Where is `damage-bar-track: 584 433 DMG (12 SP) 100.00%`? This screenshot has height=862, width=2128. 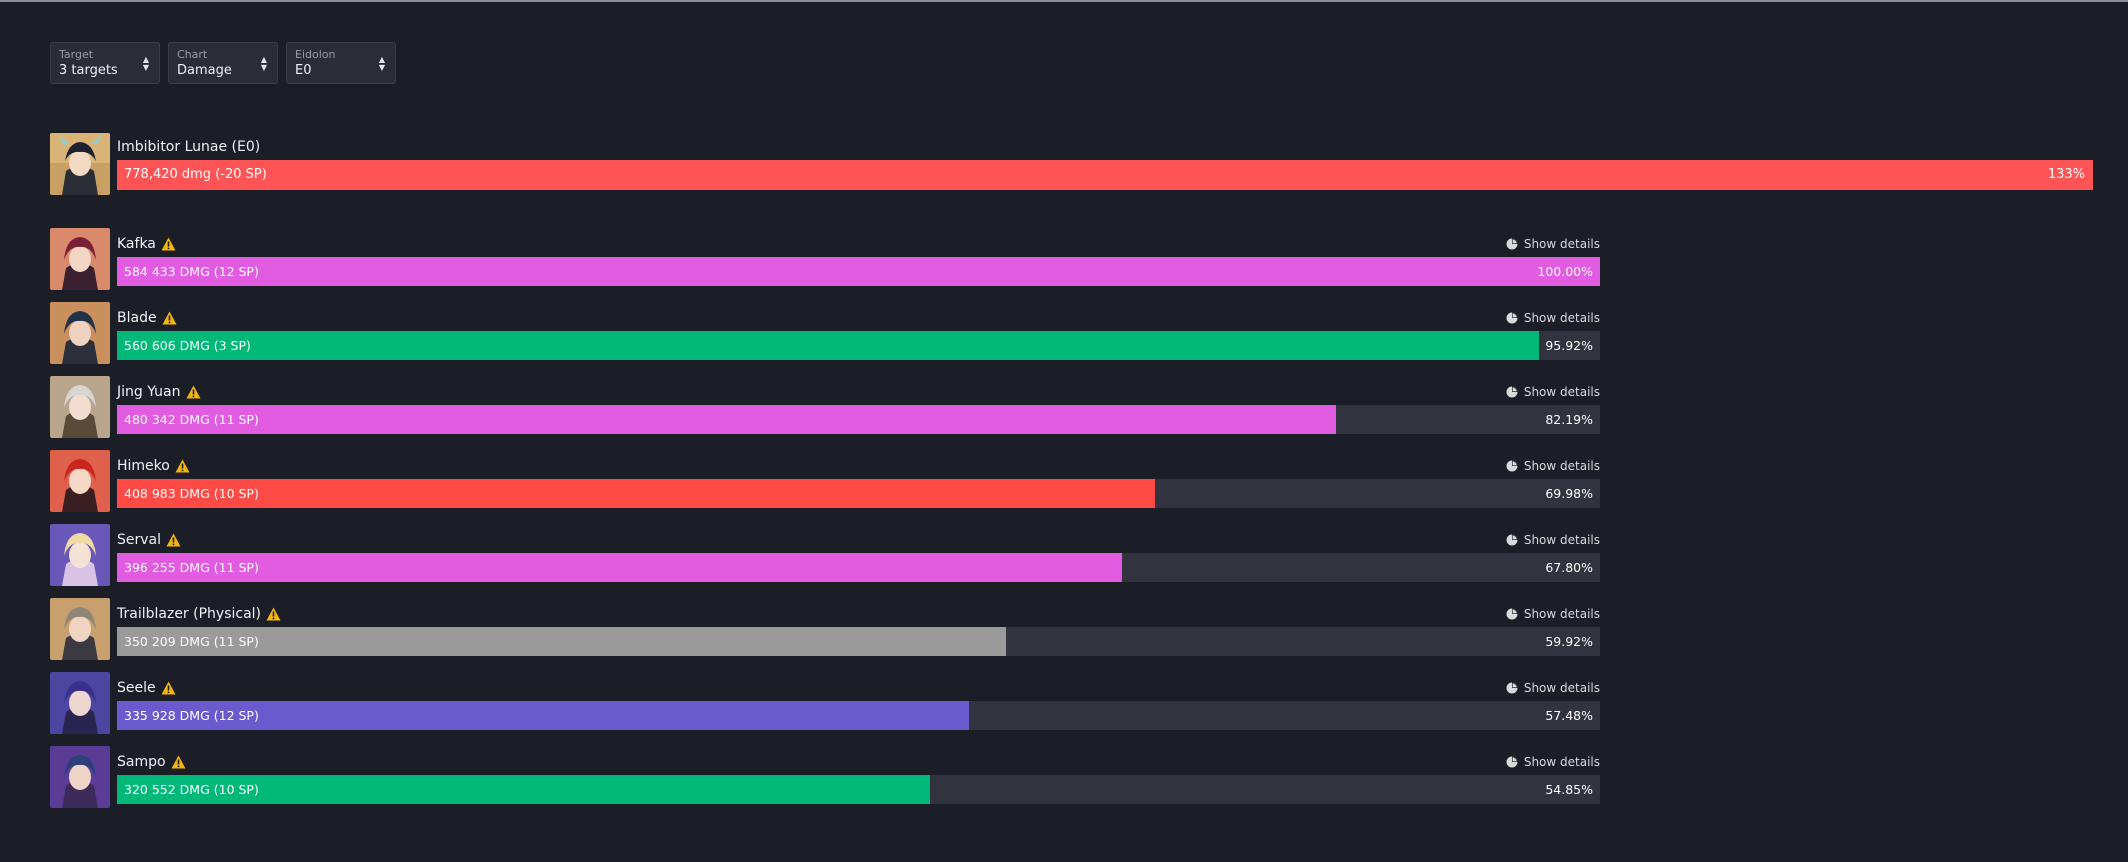 damage-bar-track: 584 433 DMG (12 SP) 100.00% is located at coordinates (858, 271).